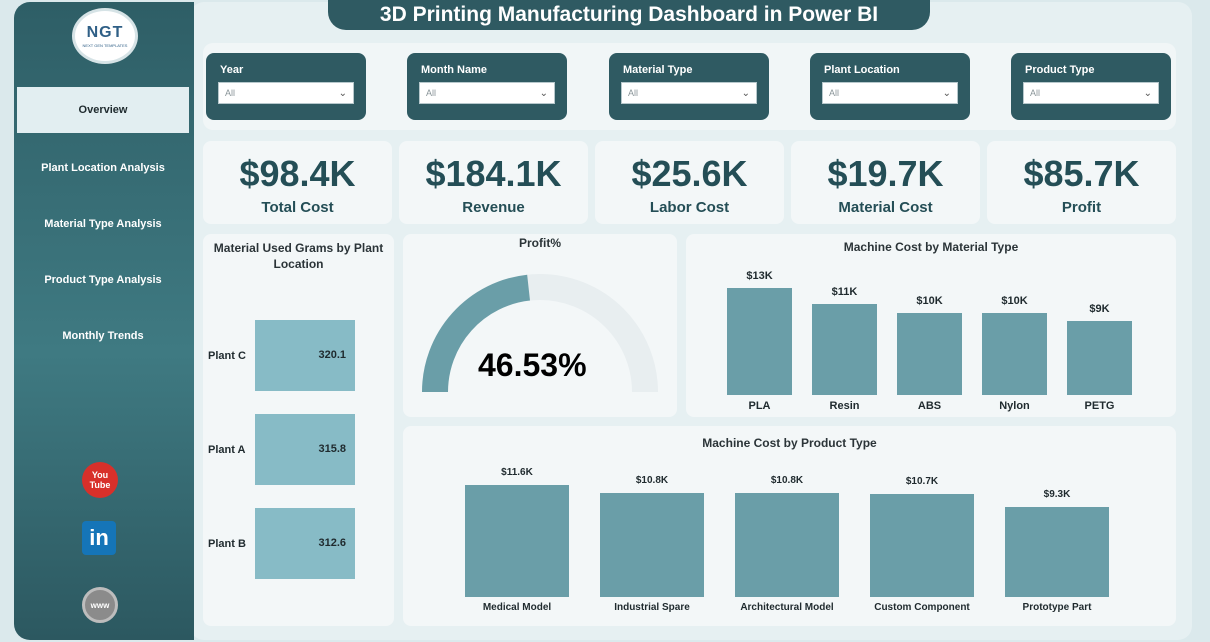  I want to click on kpi-label: Profit, so click(1081, 207).